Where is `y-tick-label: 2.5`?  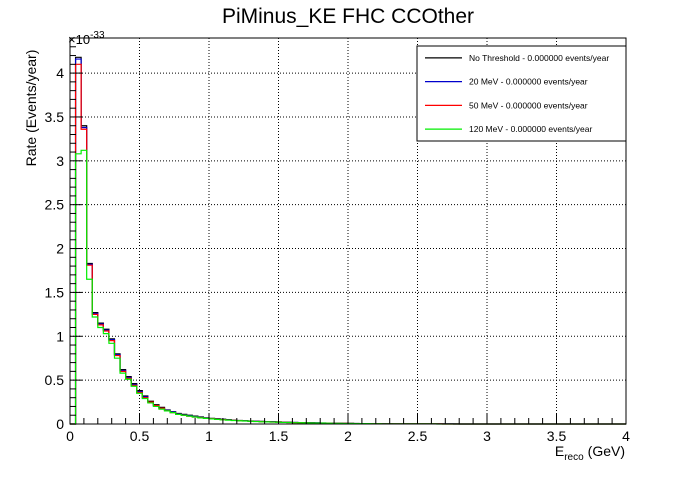 y-tick-label: 2.5 is located at coordinates (55, 205).